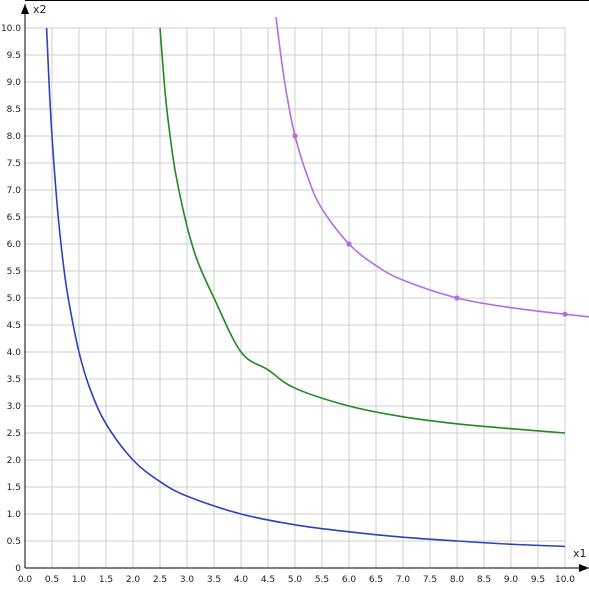 This screenshot has width=589, height=596. Describe the element at coordinates (25, 580) in the screenshot. I see `x-tick-label: 0.0` at that location.